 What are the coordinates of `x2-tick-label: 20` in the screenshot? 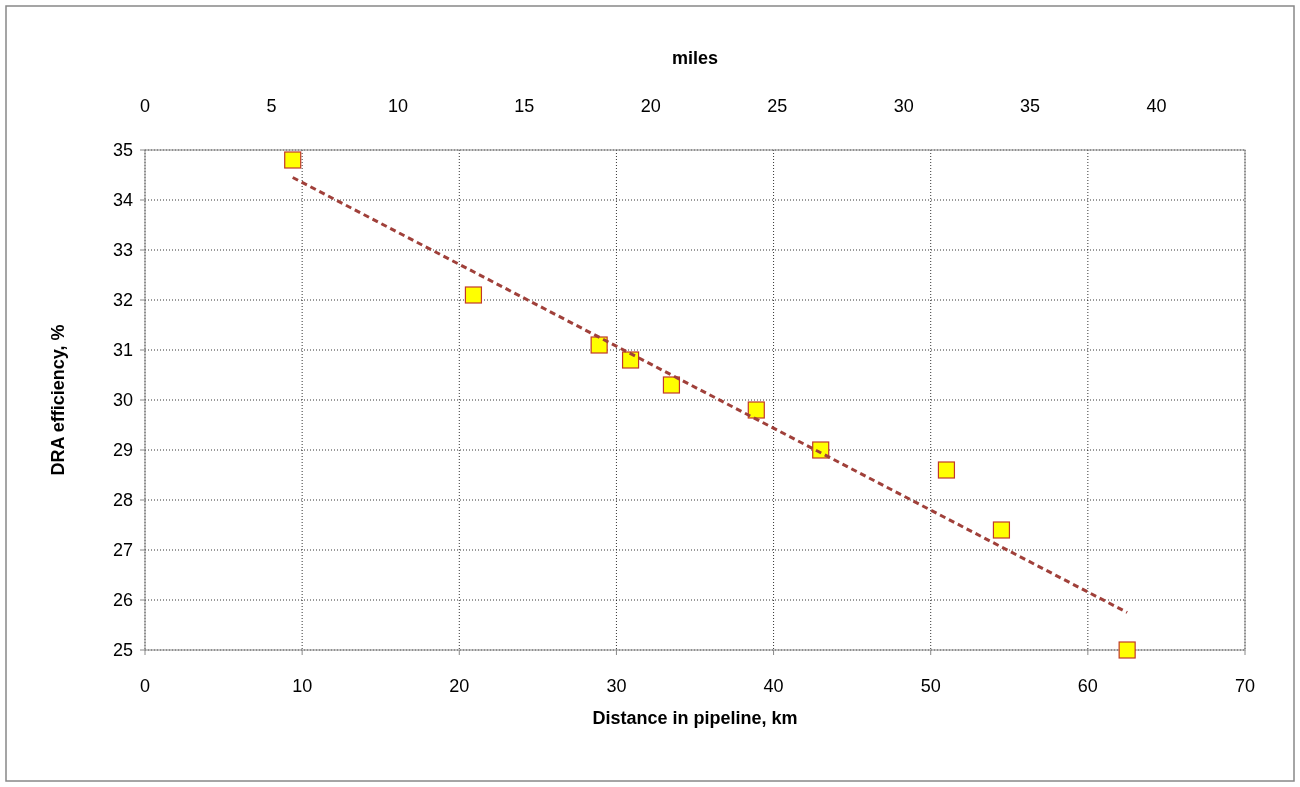 It's located at (650, 106).